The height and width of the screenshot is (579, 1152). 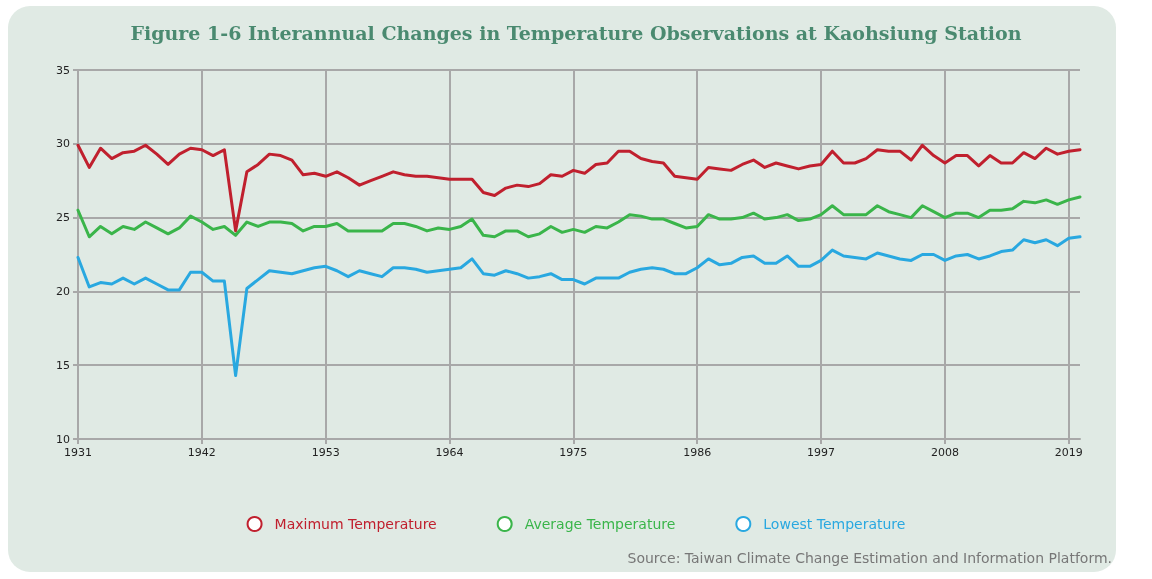 I want to click on x-tick-label: 2008, so click(x=944, y=452).